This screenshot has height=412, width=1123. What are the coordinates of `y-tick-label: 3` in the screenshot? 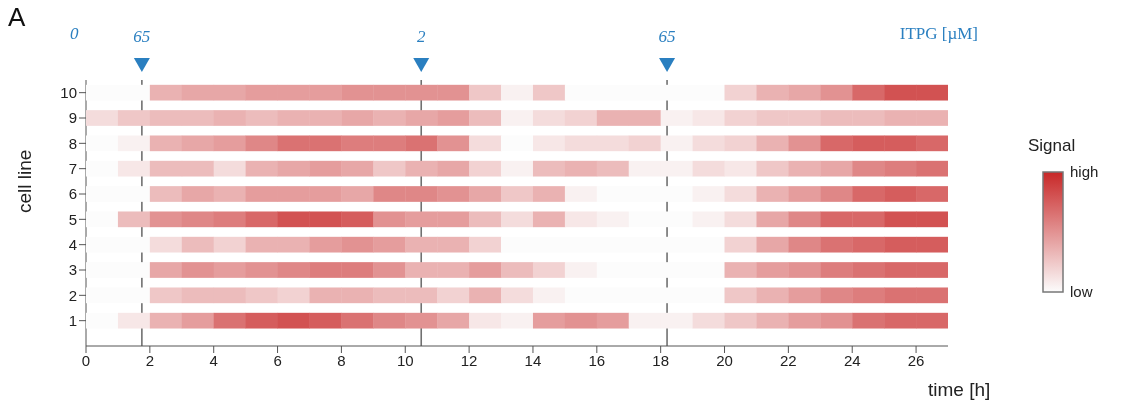 It's located at (72, 270).